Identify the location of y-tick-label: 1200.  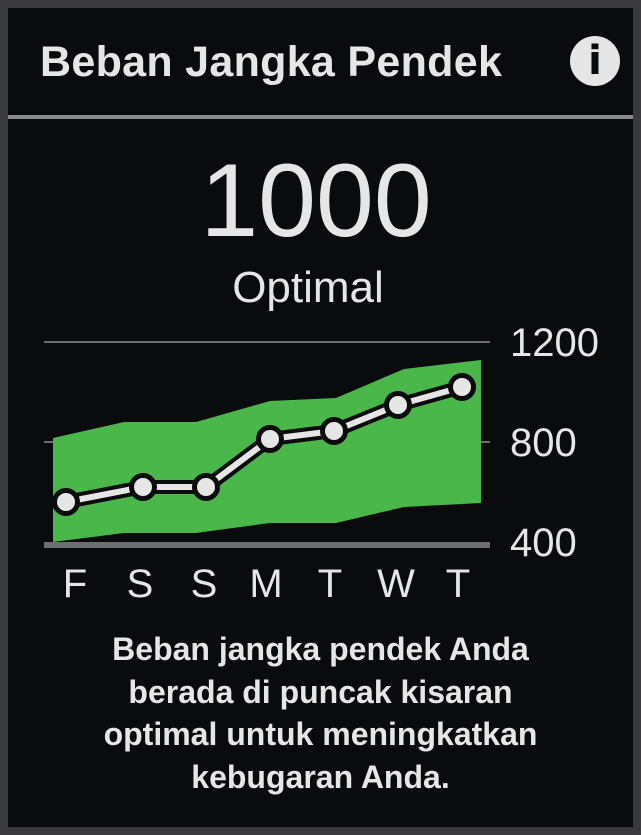
(554, 343).